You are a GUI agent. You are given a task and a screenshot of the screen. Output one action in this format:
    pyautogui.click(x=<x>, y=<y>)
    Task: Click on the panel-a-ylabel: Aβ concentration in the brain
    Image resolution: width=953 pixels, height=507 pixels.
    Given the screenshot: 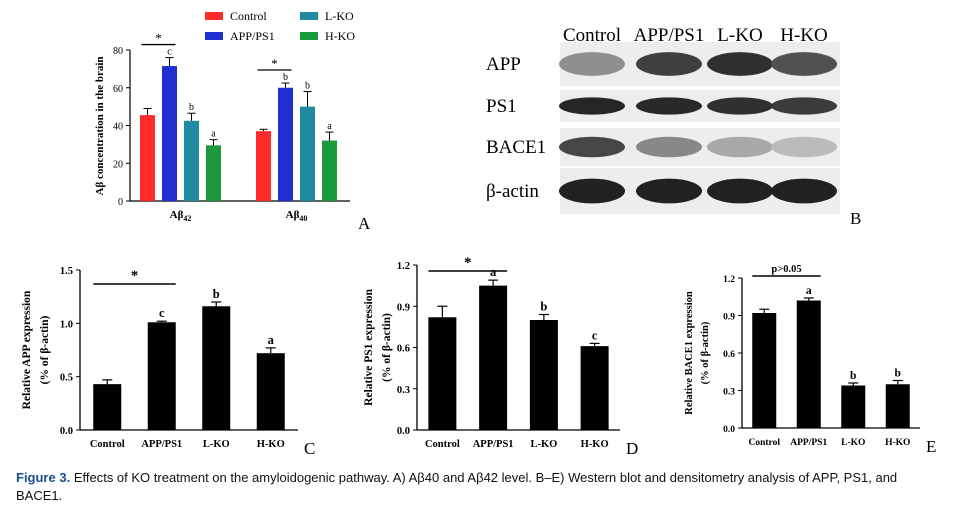 What is the action you would take?
    pyautogui.click(x=100, y=125)
    